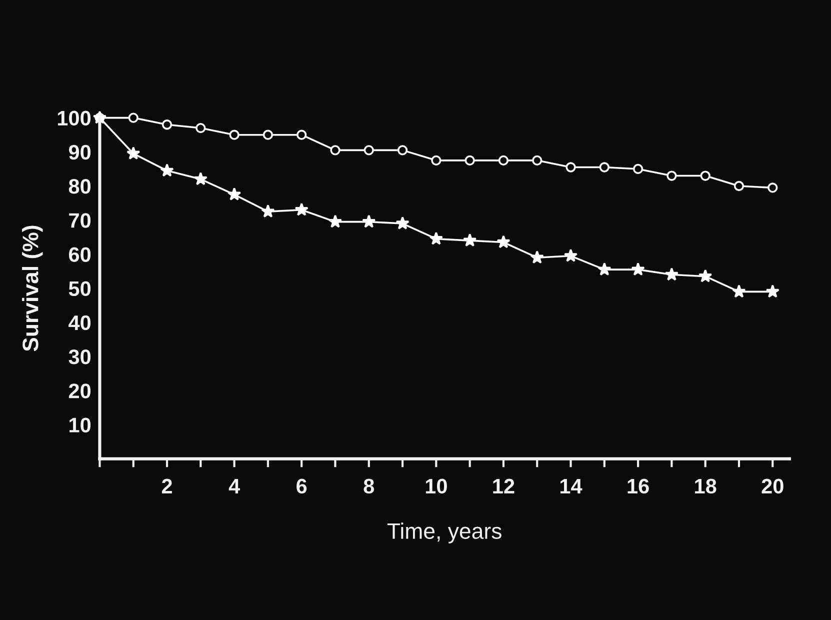 This screenshot has width=831, height=620. What do you see at coordinates (32, 289) in the screenshot?
I see `y-axis-title: Survival (%)` at bounding box center [32, 289].